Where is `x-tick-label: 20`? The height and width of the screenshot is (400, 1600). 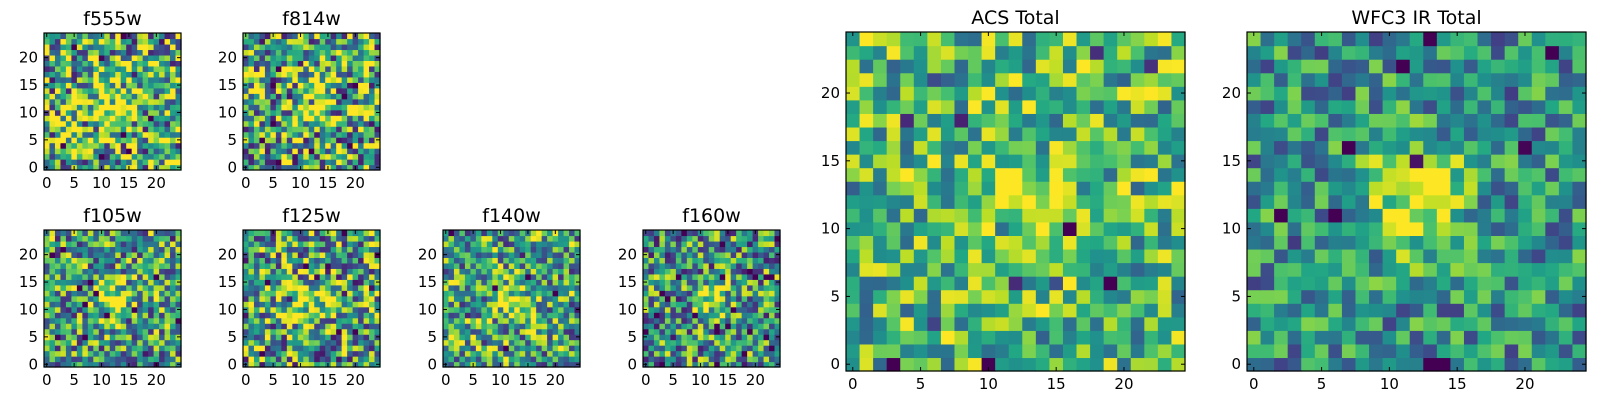 x-tick-label: 20 is located at coordinates (355, 183).